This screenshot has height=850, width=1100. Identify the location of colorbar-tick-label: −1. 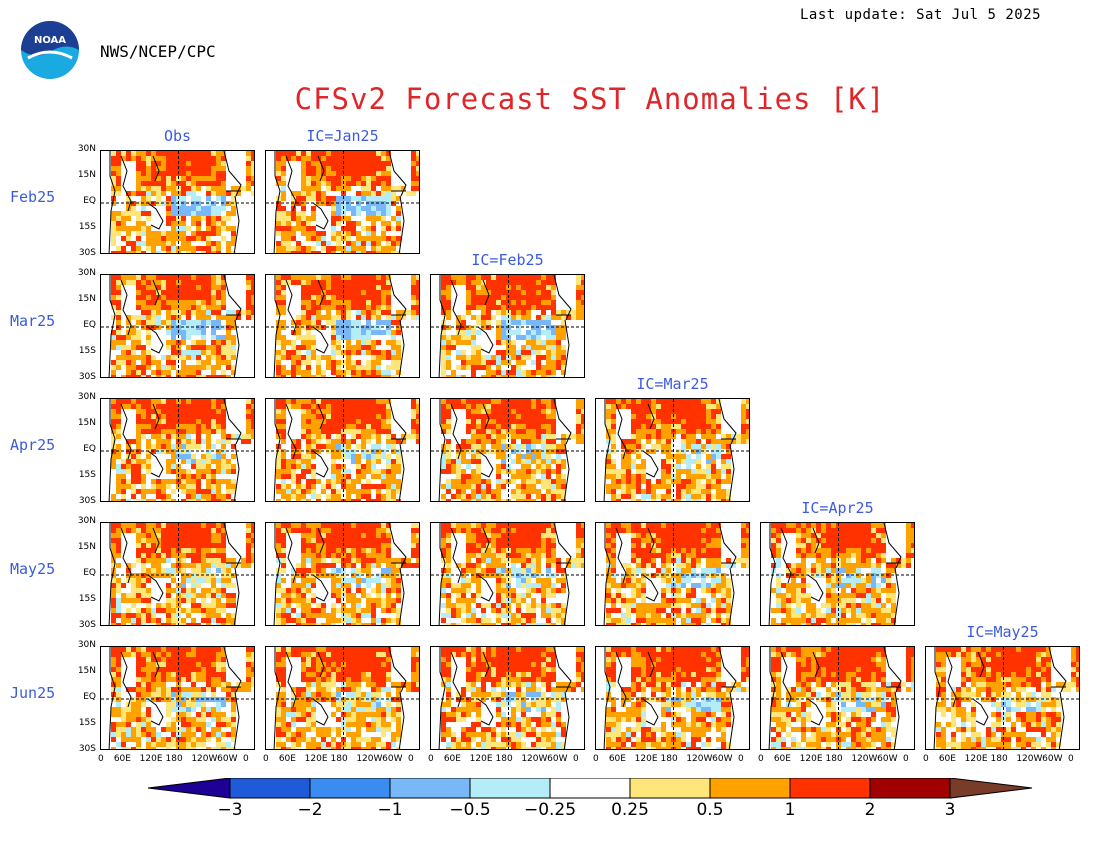
(390, 810).